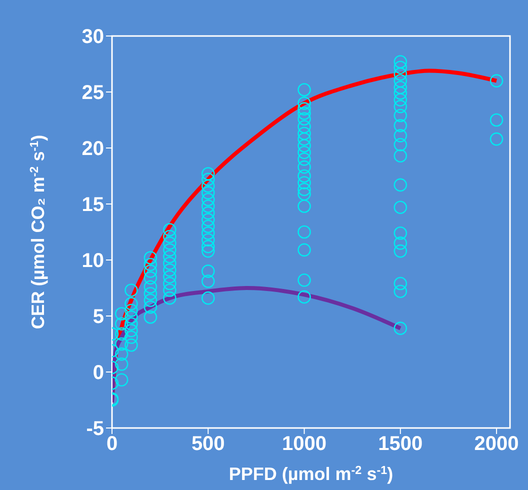 The image size is (528, 490). I want to click on y-tick-label: 15, so click(93, 205).